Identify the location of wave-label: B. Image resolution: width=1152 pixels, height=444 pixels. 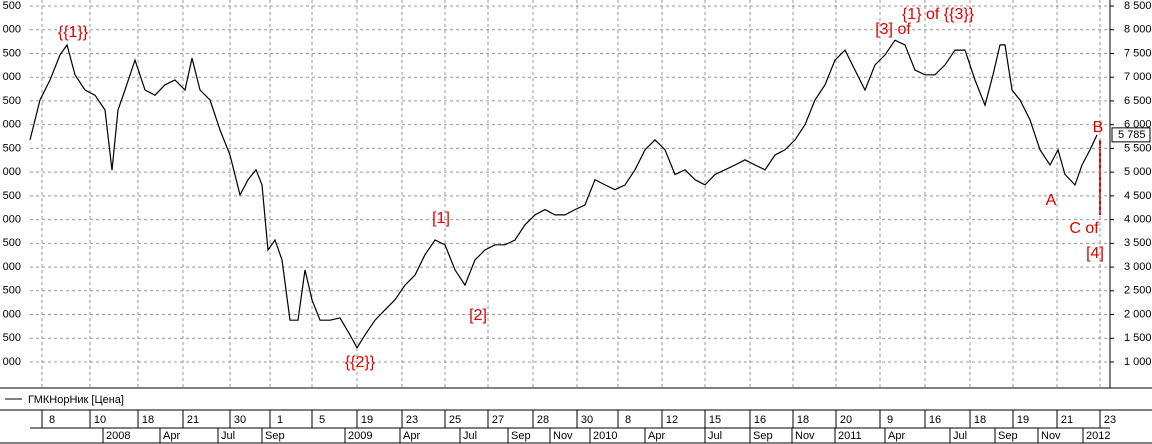
(1098, 127).